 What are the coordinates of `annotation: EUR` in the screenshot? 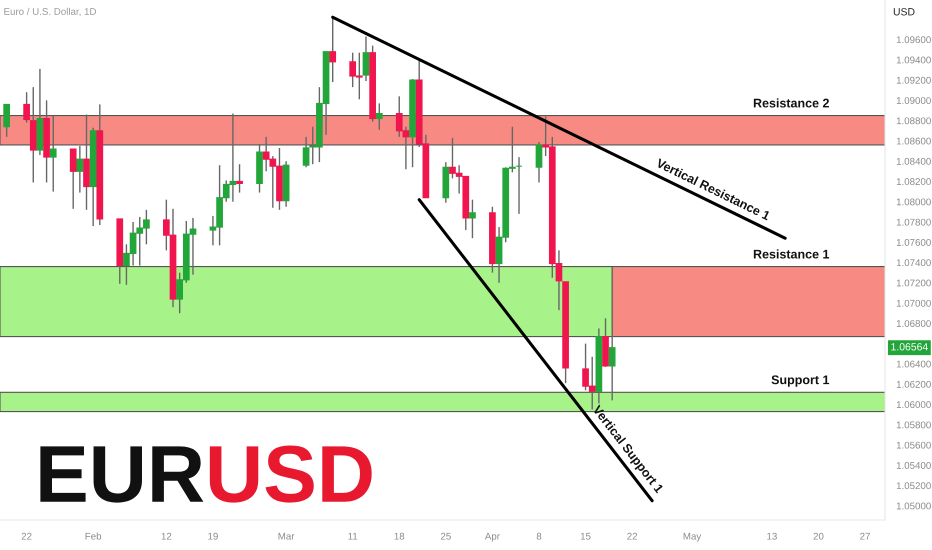 It's located at (122, 474).